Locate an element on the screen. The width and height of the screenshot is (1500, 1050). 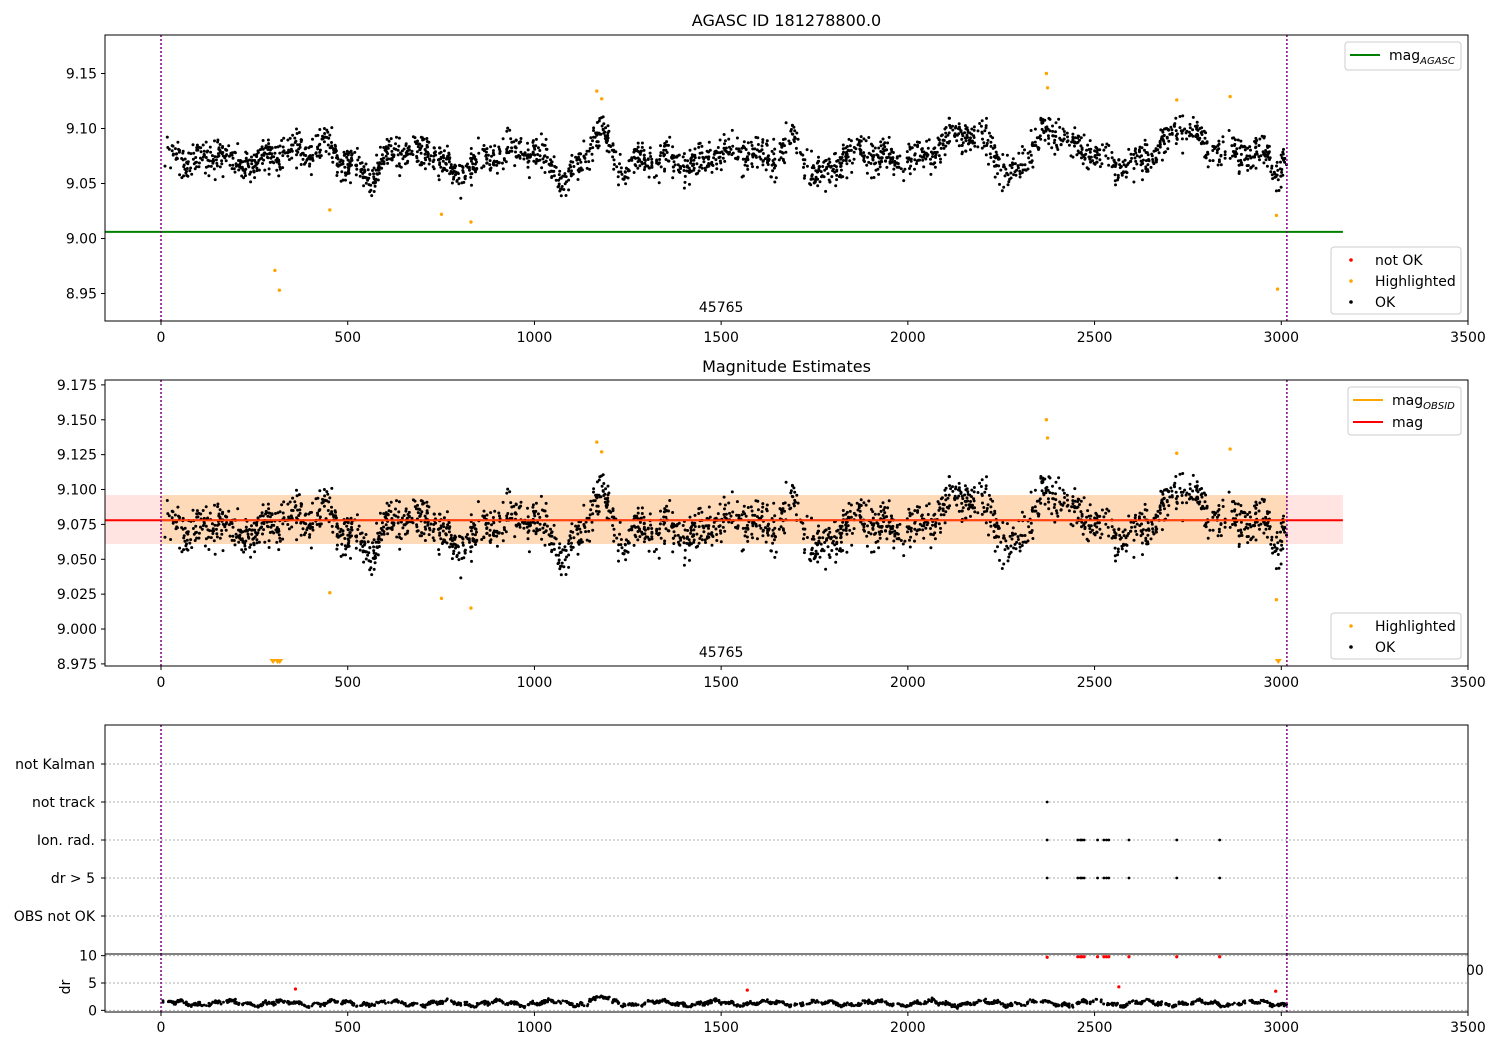
panel4-xtick-label: 500 is located at coordinates (347, 1028).